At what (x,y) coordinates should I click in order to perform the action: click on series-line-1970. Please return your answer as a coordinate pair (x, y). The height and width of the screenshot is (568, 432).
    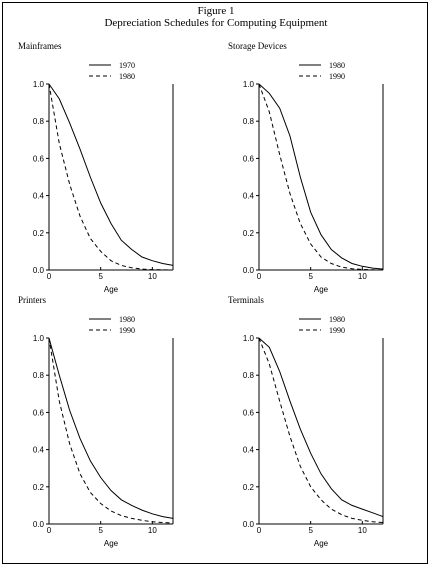
    Looking at the image, I should click on (111, 174).